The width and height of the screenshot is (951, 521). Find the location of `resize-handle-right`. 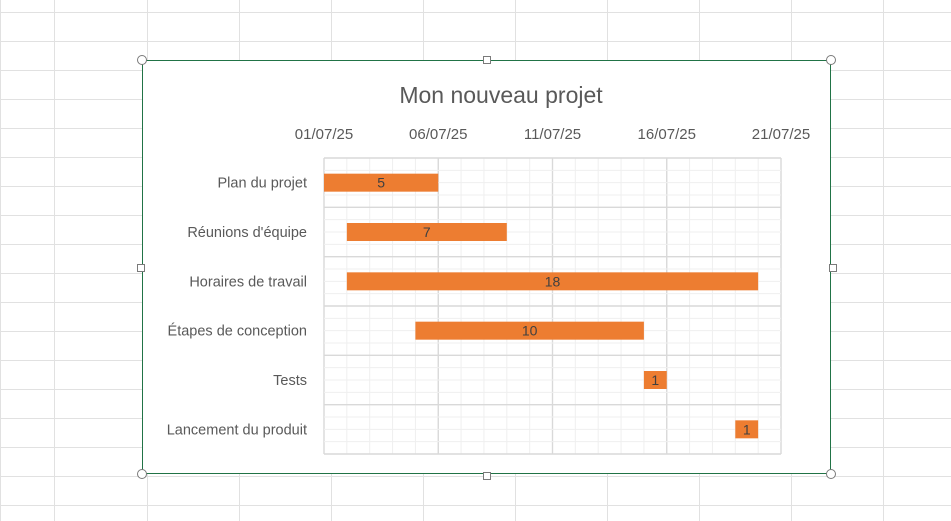

resize-handle-right is located at coordinates (833, 268).